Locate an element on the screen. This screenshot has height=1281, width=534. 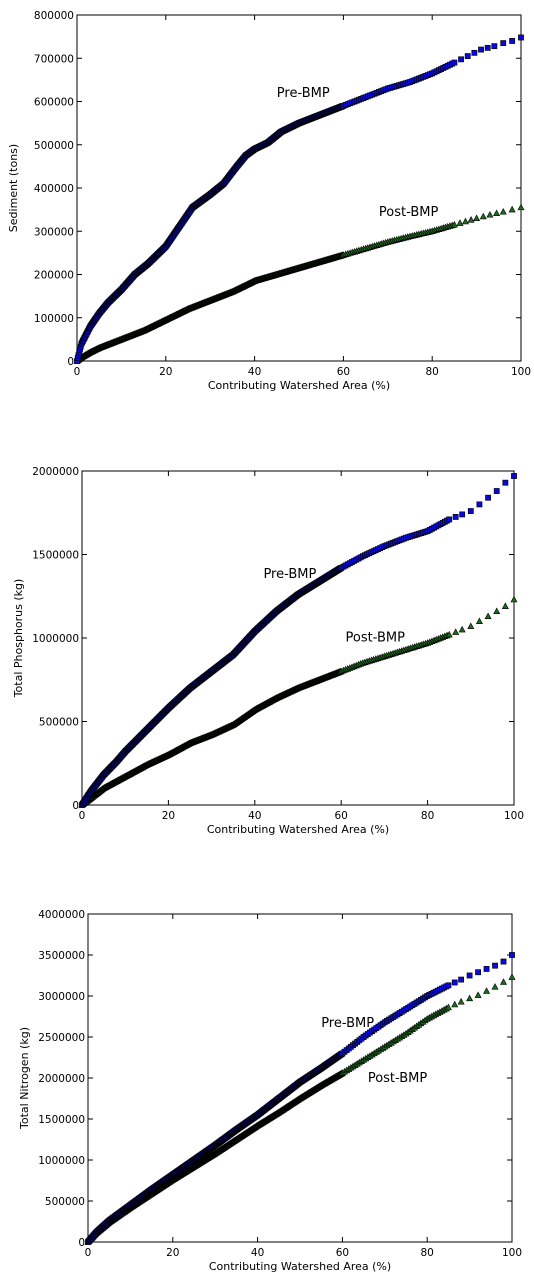
y-tick-label: 700000 is located at coordinates (54, 59).